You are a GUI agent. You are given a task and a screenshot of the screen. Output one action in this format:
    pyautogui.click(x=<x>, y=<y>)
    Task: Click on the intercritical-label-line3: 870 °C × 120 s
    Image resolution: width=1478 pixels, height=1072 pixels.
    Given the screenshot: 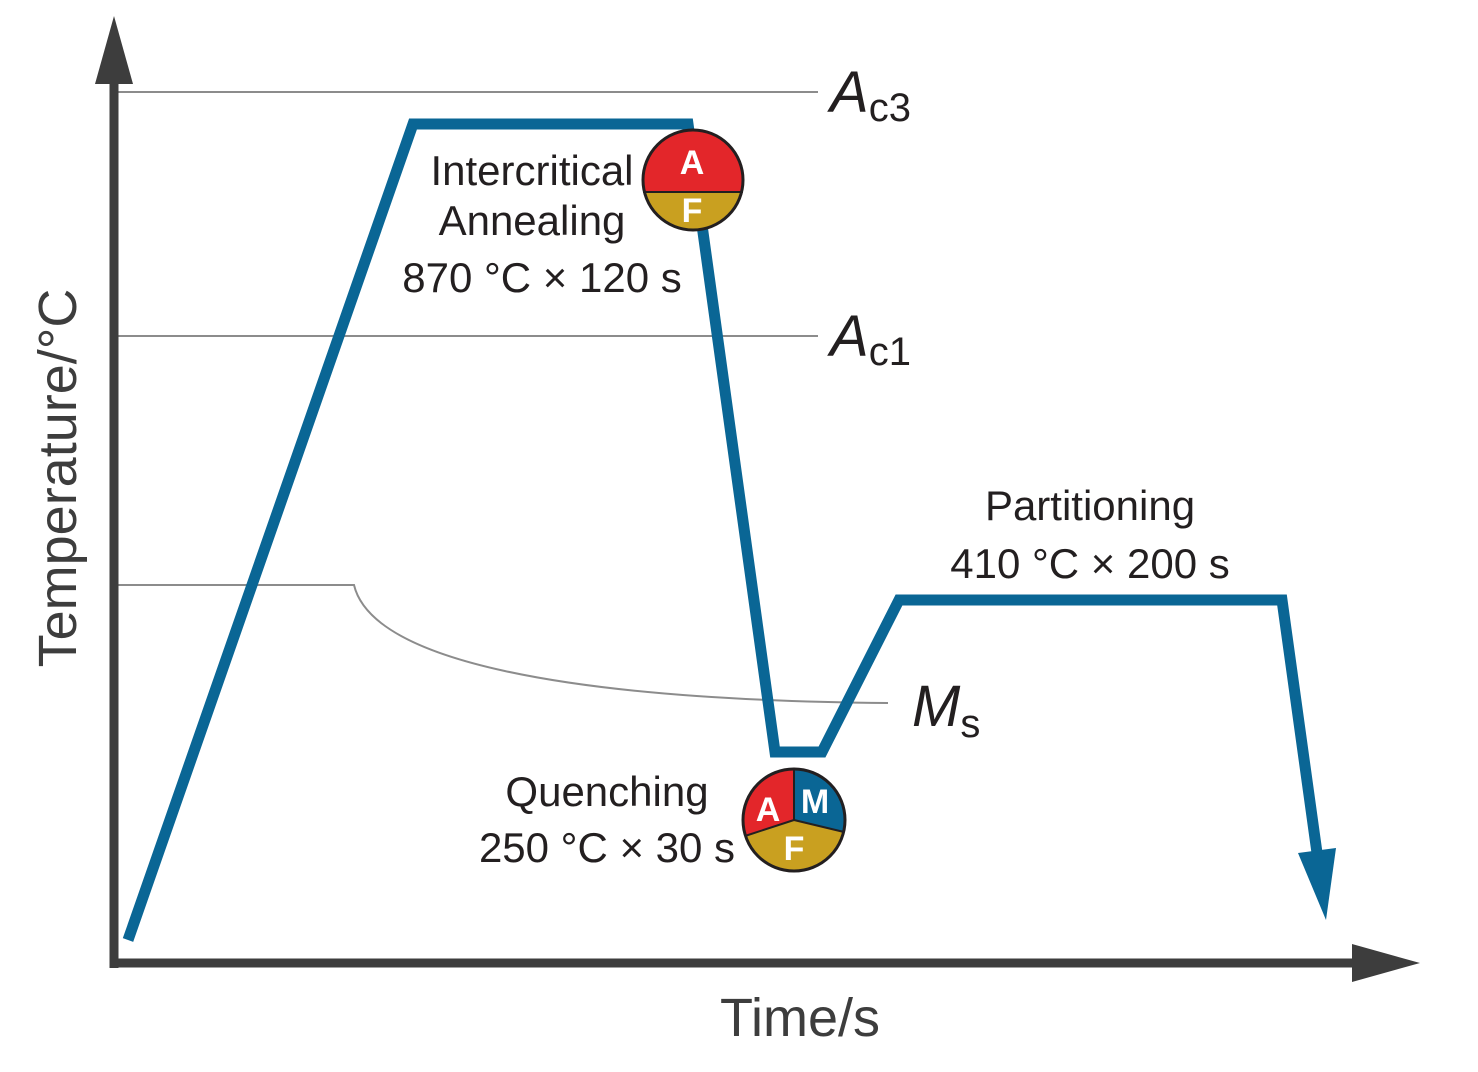 What is the action you would take?
    pyautogui.click(x=541, y=277)
    